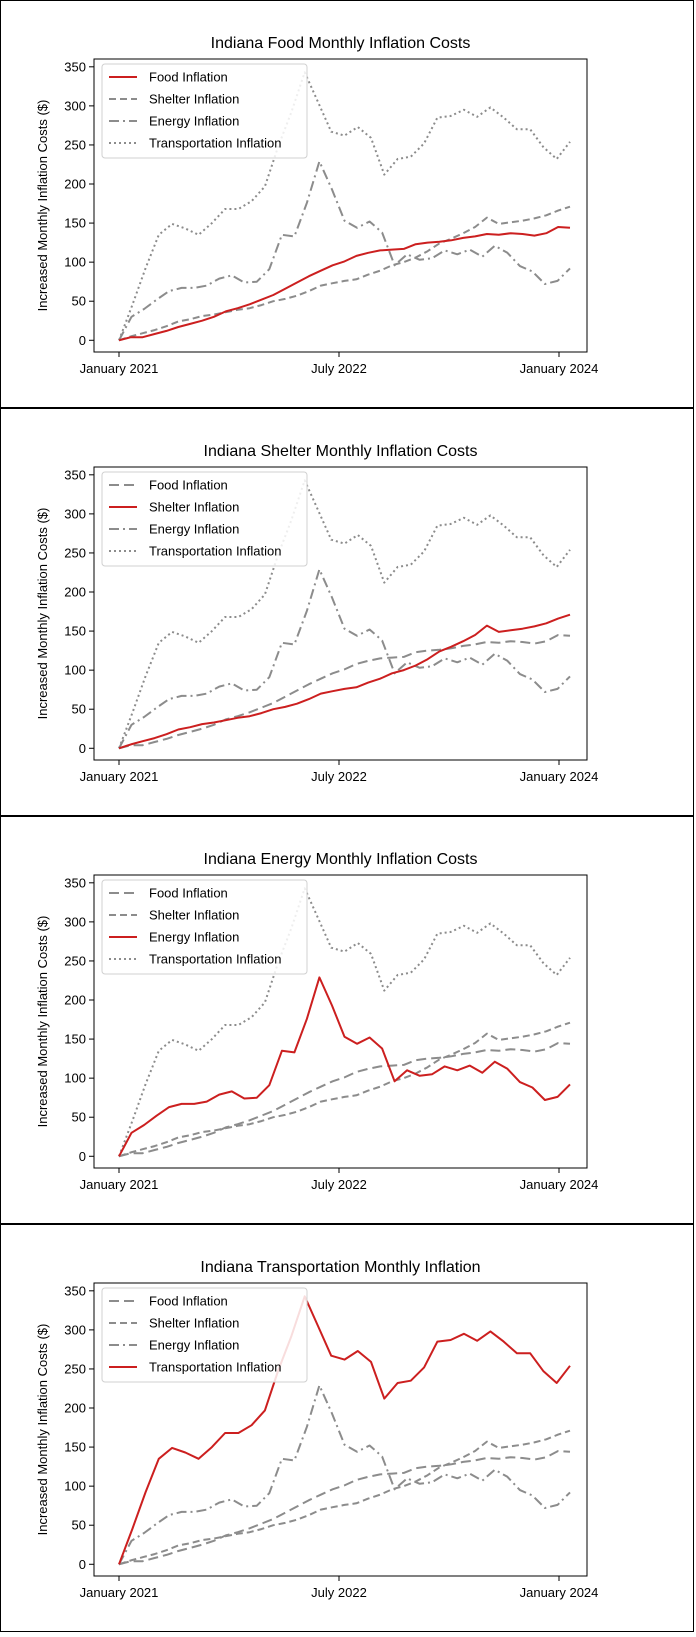 This screenshot has width=696, height=1637. What do you see at coordinates (340, 1267) in the screenshot?
I see `chart-title: Indiana Transportation Monthly Inflation` at bounding box center [340, 1267].